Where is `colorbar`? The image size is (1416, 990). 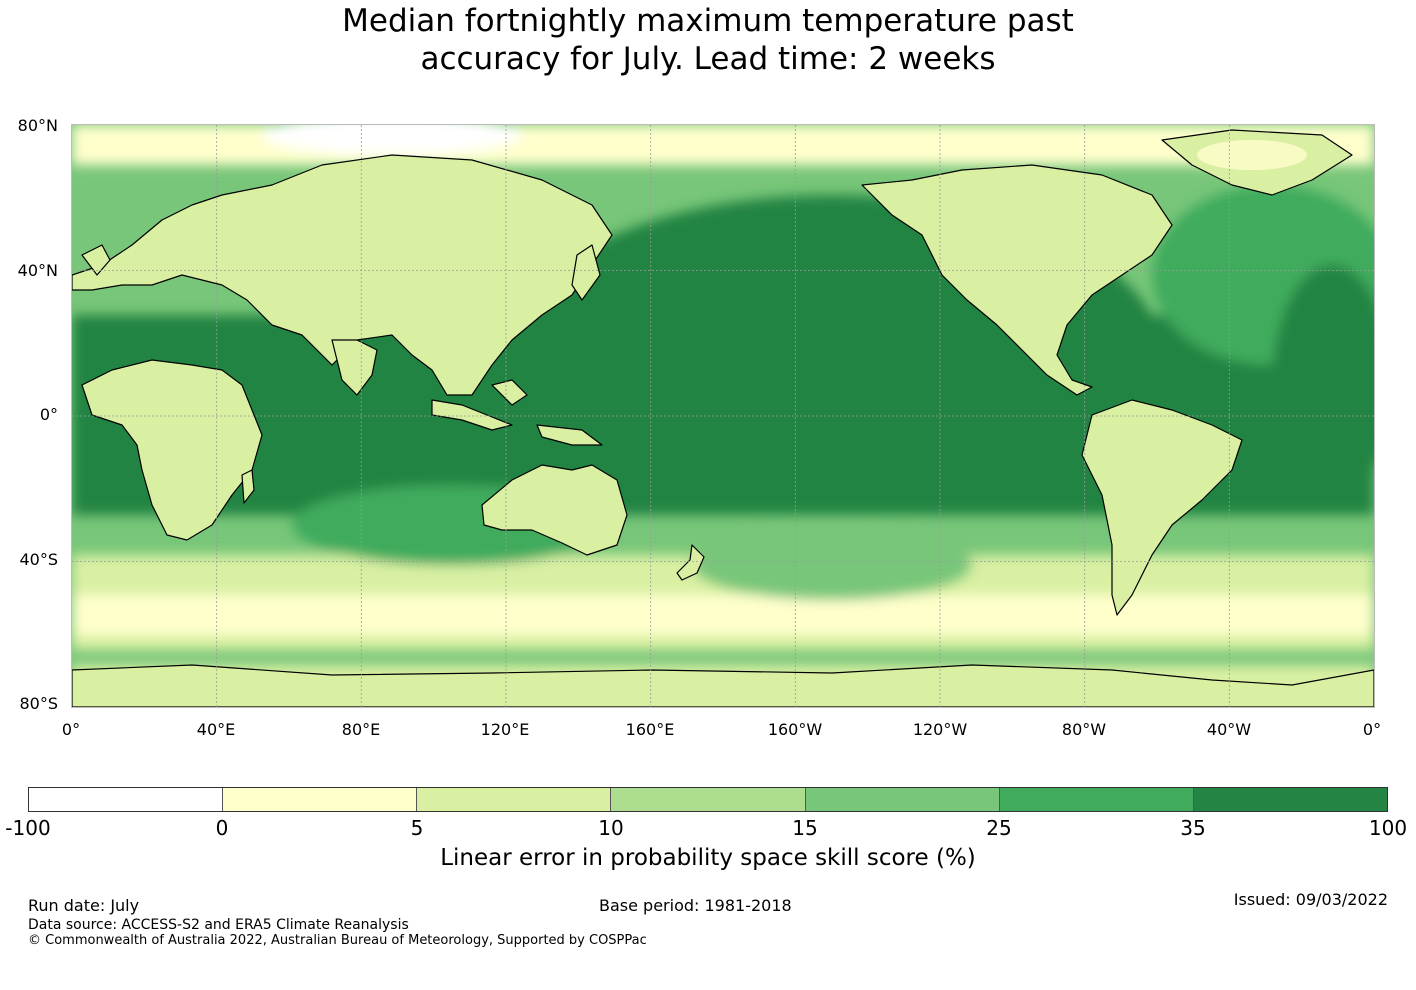 colorbar is located at coordinates (708, 799).